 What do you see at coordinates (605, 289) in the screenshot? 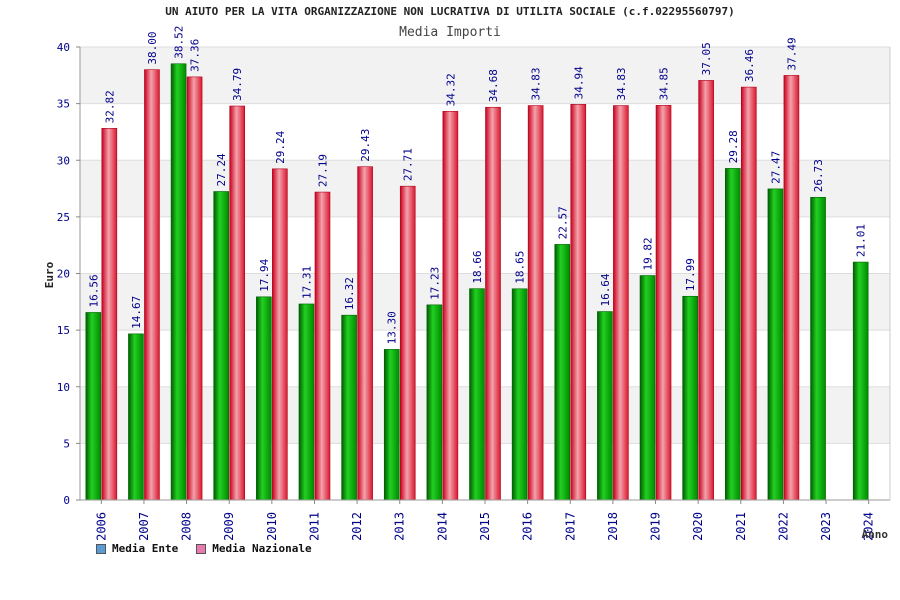
I see `value-label-media-ente: 16.64` at bounding box center [605, 289].